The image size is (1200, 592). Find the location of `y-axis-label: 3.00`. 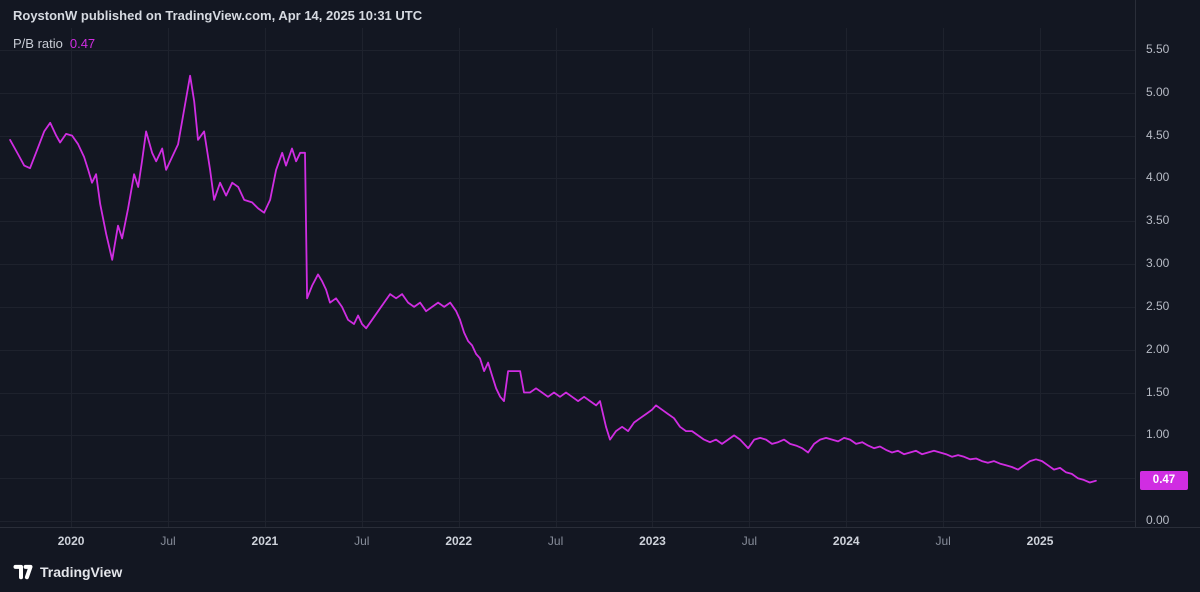

y-axis-label: 3.00 is located at coordinates (1158, 263).